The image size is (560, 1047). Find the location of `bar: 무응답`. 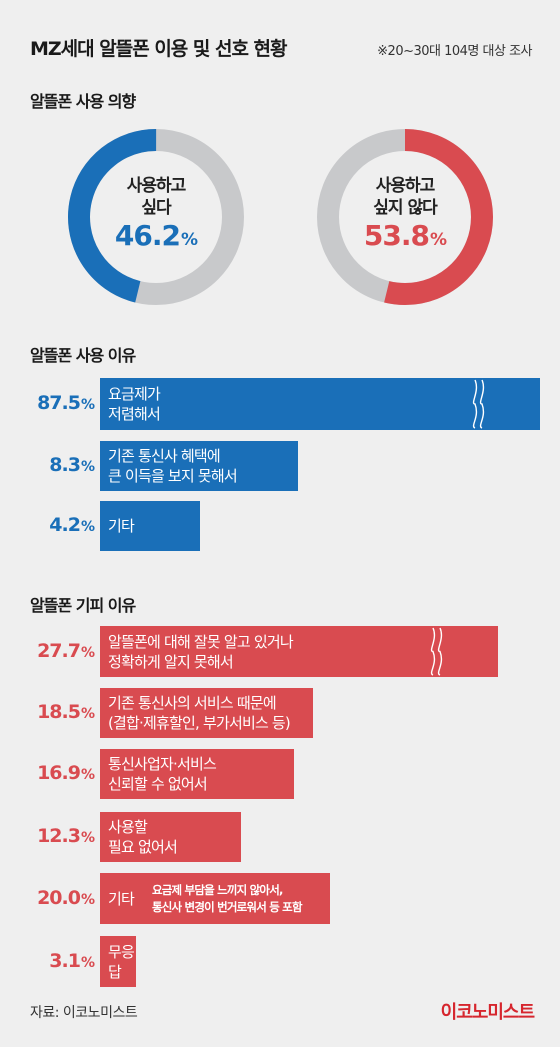

bar: 무응답 is located at coordinates (118, 961).